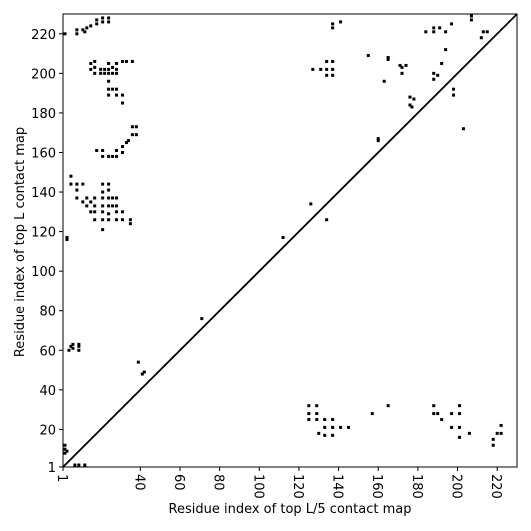 Image resolution: width=531 pixels, height=531 pixels. Describe the element at coordinates (47, 391) in the screenshot. I see `y-tick-label: 40` at that location.